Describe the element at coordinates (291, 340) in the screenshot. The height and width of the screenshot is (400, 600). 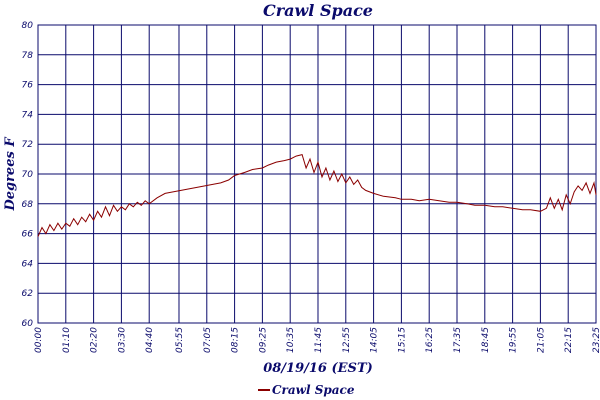
I see `x-tick-label: 10:35` at that location.